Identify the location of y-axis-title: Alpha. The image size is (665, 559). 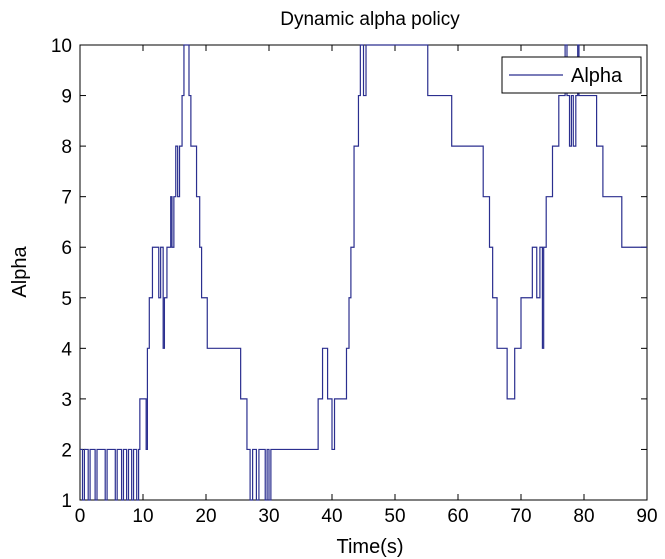
(20, 272).